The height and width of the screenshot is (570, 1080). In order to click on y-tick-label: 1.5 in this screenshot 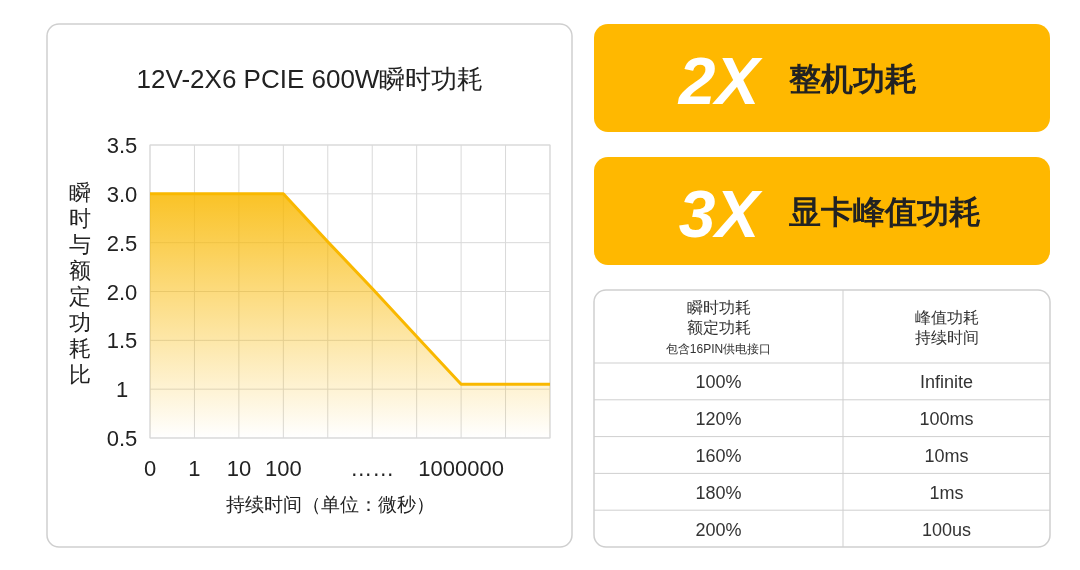, I will do `click(122, 341)`.